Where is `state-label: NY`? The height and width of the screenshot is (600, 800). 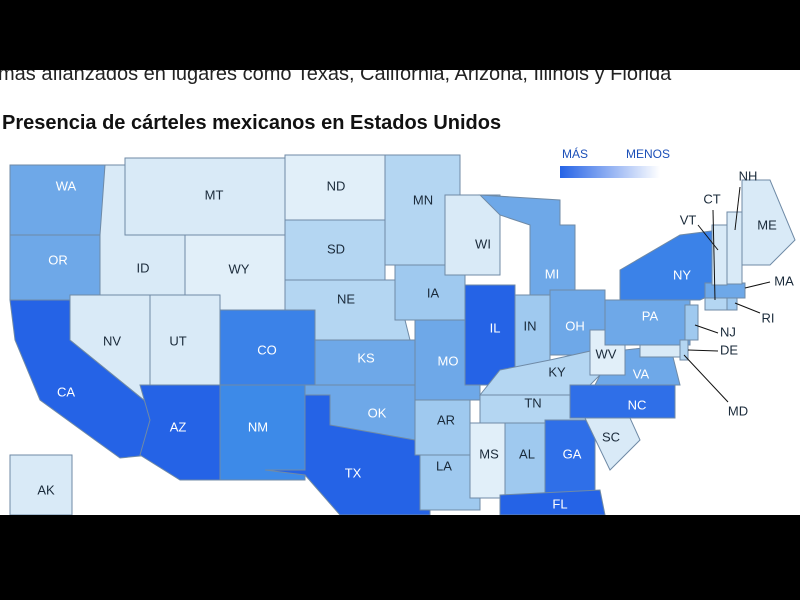 state-label: NY is located at coordinates (682, 274).